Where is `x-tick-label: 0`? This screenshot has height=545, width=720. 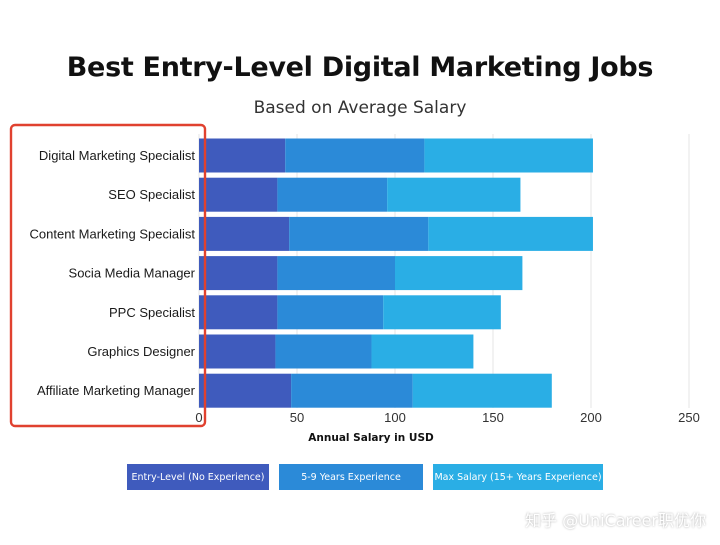 x-tick-label: 0 is located at coordinates (198, 417).